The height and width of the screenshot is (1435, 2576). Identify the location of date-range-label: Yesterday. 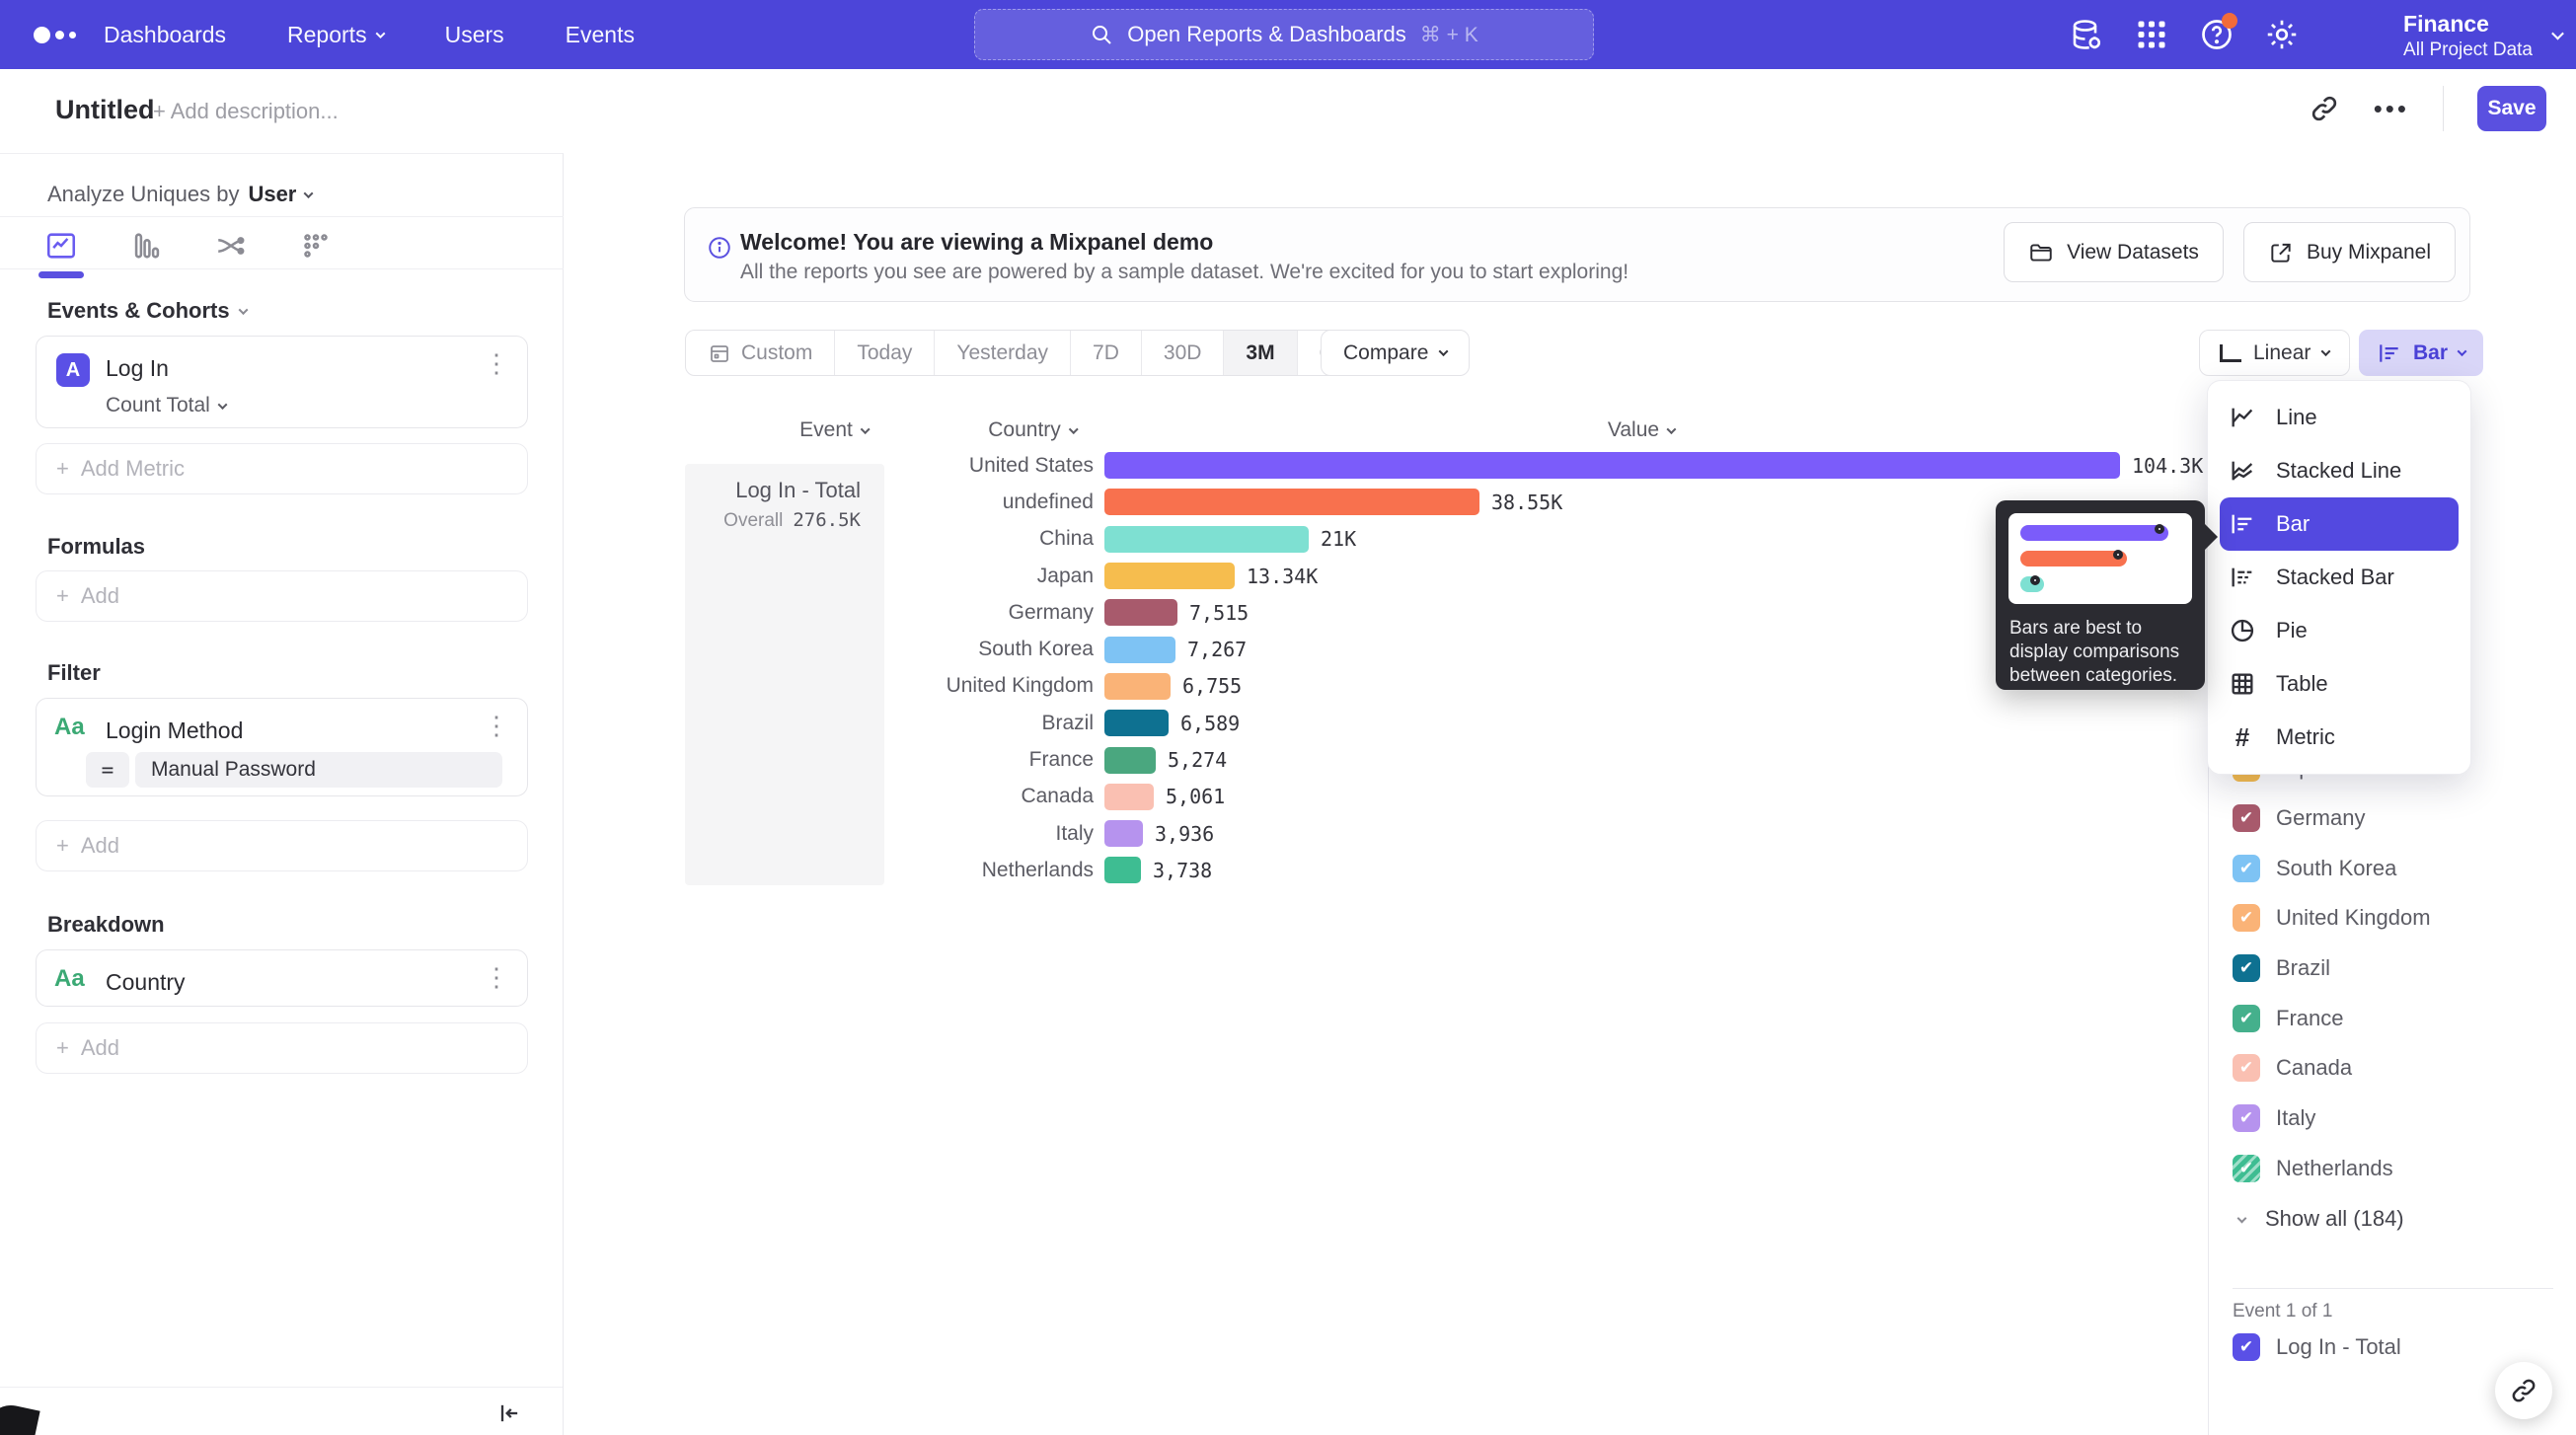
(1002, 352).